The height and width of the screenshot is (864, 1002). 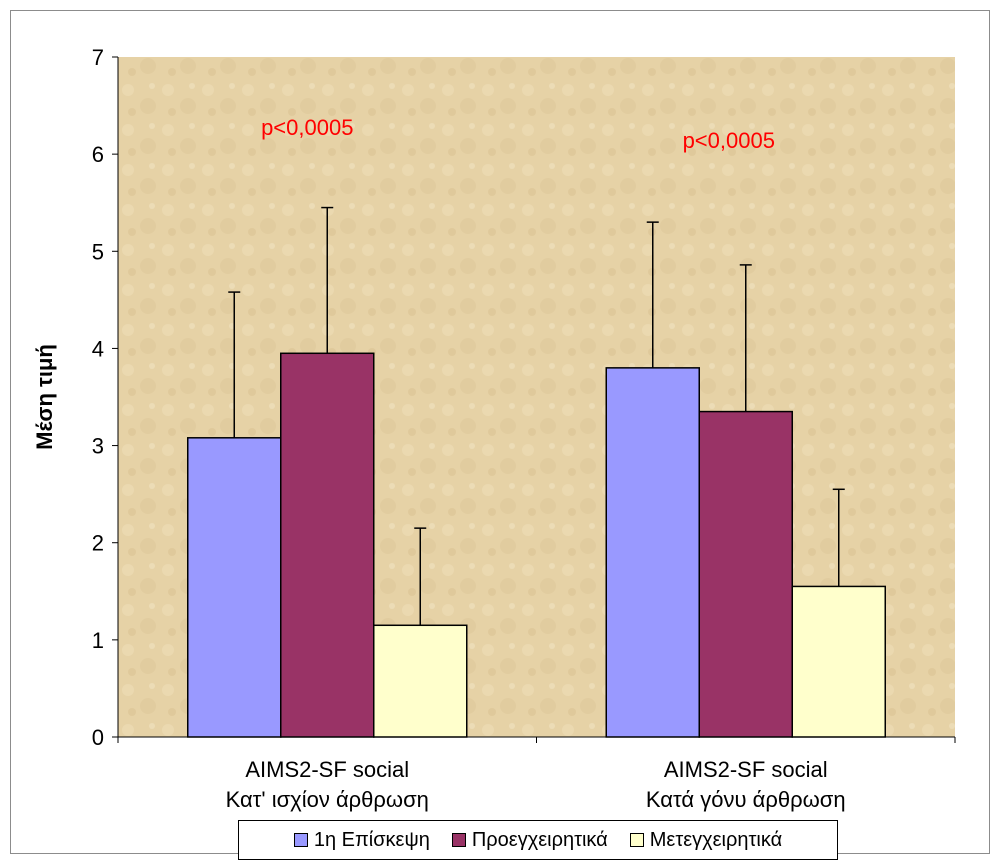 I want to click on y-tick-label: 3, so click(x=98, y=446).